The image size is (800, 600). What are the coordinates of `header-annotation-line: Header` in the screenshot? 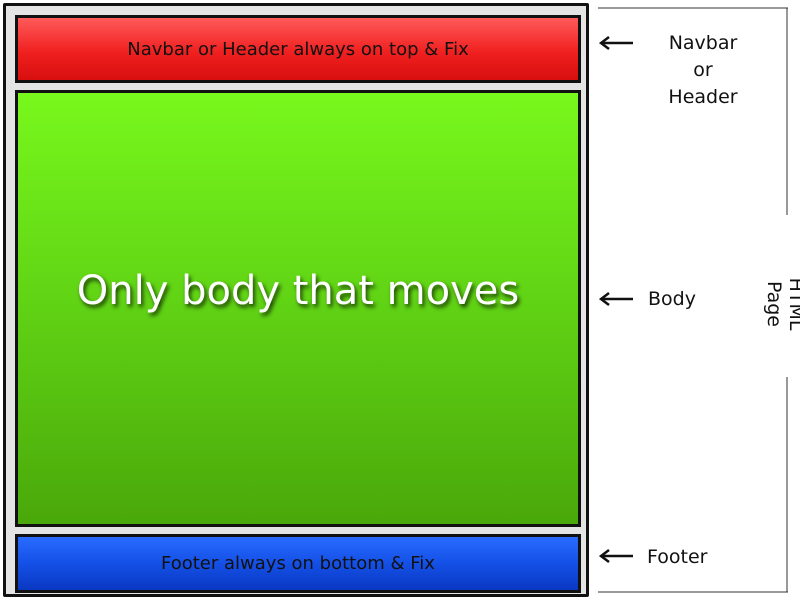 It's located at (703, 97).